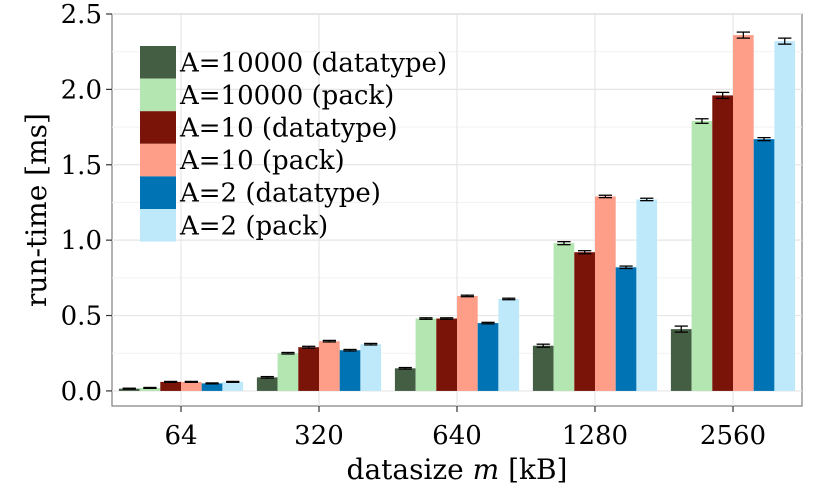 Image resolution: width=830 pixels, height=498 pixels. I want to click on legend-label: A=2 (datatype), so click(280, 194).